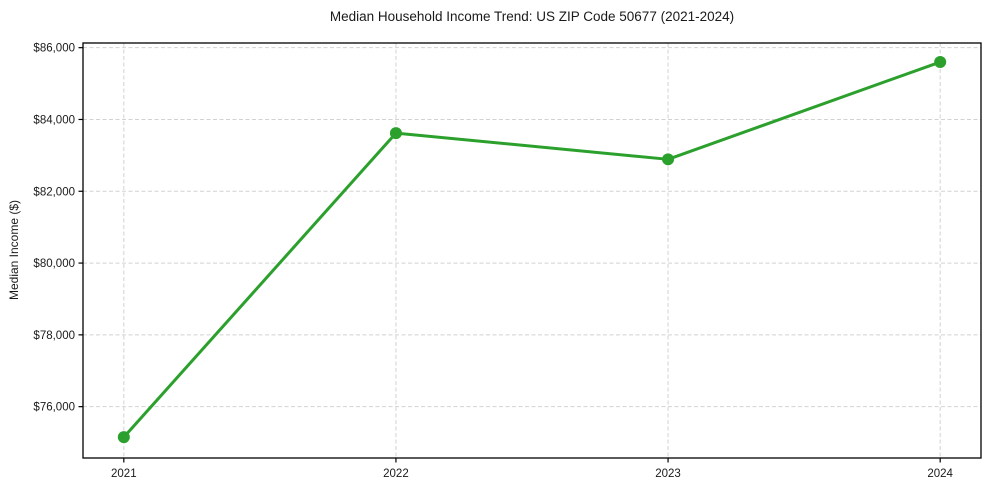 Image resolution: width=989 pixels, height=490 pixels. What do you see at coordinates (396, 474) in the screenshot?
I see `x-tick-label: 2022` at bounding box center [396, 474].